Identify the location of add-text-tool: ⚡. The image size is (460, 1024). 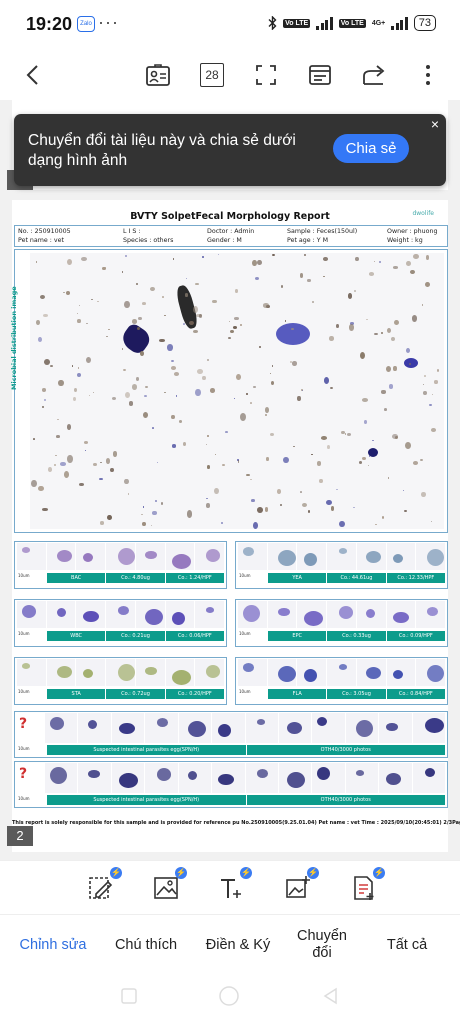
(235, 884).